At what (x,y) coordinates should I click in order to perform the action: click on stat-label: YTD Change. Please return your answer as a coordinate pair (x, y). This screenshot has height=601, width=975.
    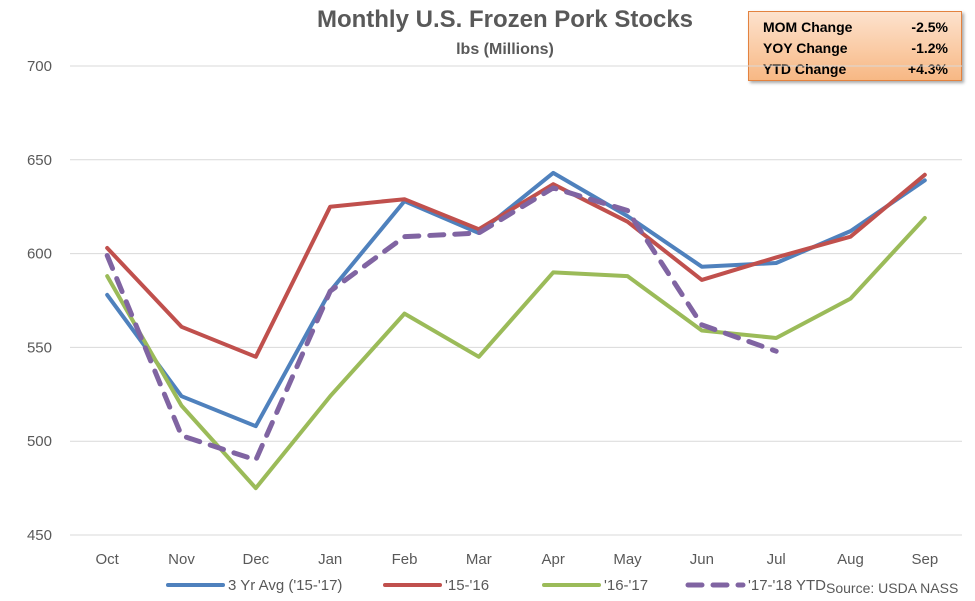
    Looking at the image, I should click on (805, 69).